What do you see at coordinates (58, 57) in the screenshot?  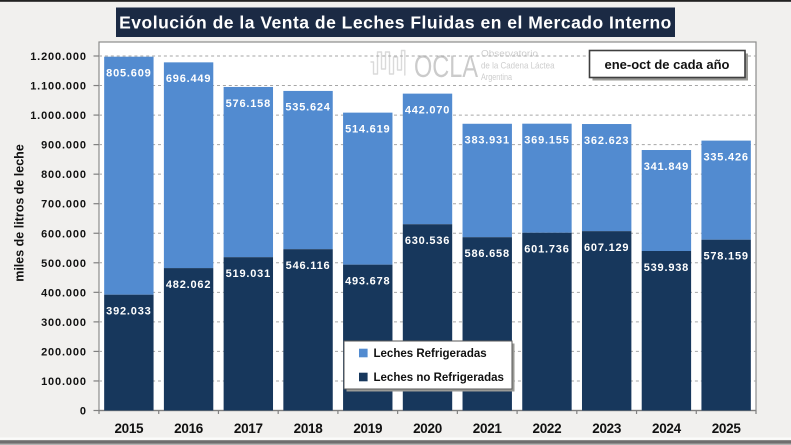 I see `svg-text: 1.200.000` at bounding box center [58, 57].